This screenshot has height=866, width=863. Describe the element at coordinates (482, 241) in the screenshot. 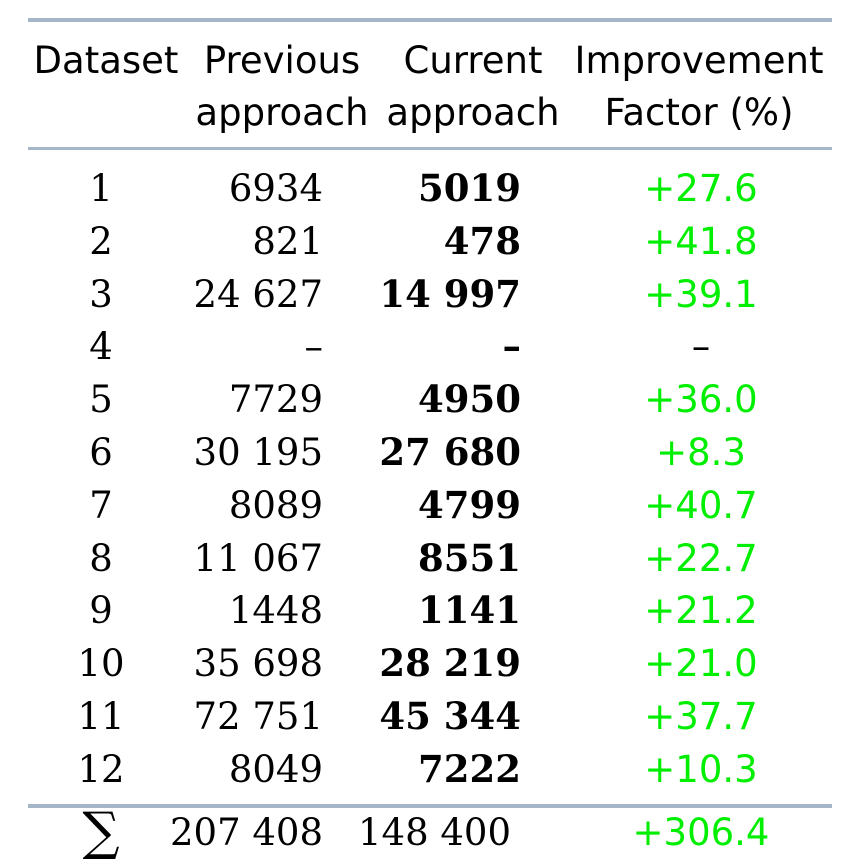

I see `table-cell-current: 478` at that location.